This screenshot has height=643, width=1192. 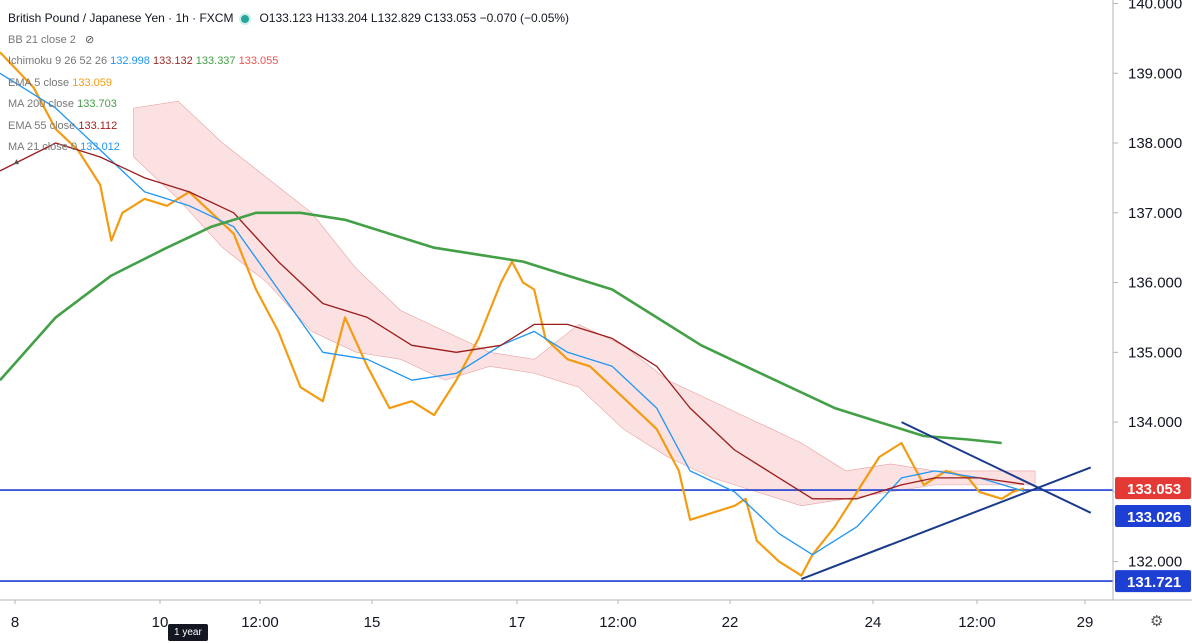 What do you see at coordinates (1155, 6) in the screenshot?
I see `y-tick-label: 140.000` at bounding box center [1155, 6].